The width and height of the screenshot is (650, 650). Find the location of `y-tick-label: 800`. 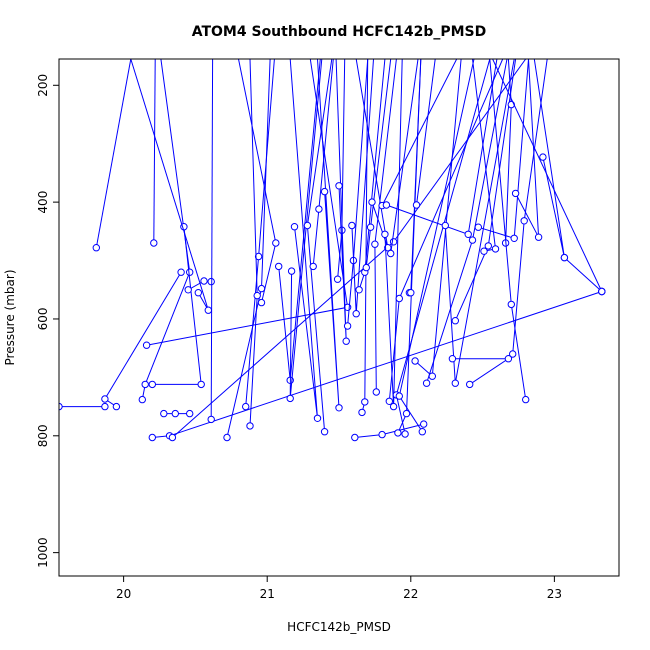

y-tick-label: 800 is located at coordinates (43, 435).